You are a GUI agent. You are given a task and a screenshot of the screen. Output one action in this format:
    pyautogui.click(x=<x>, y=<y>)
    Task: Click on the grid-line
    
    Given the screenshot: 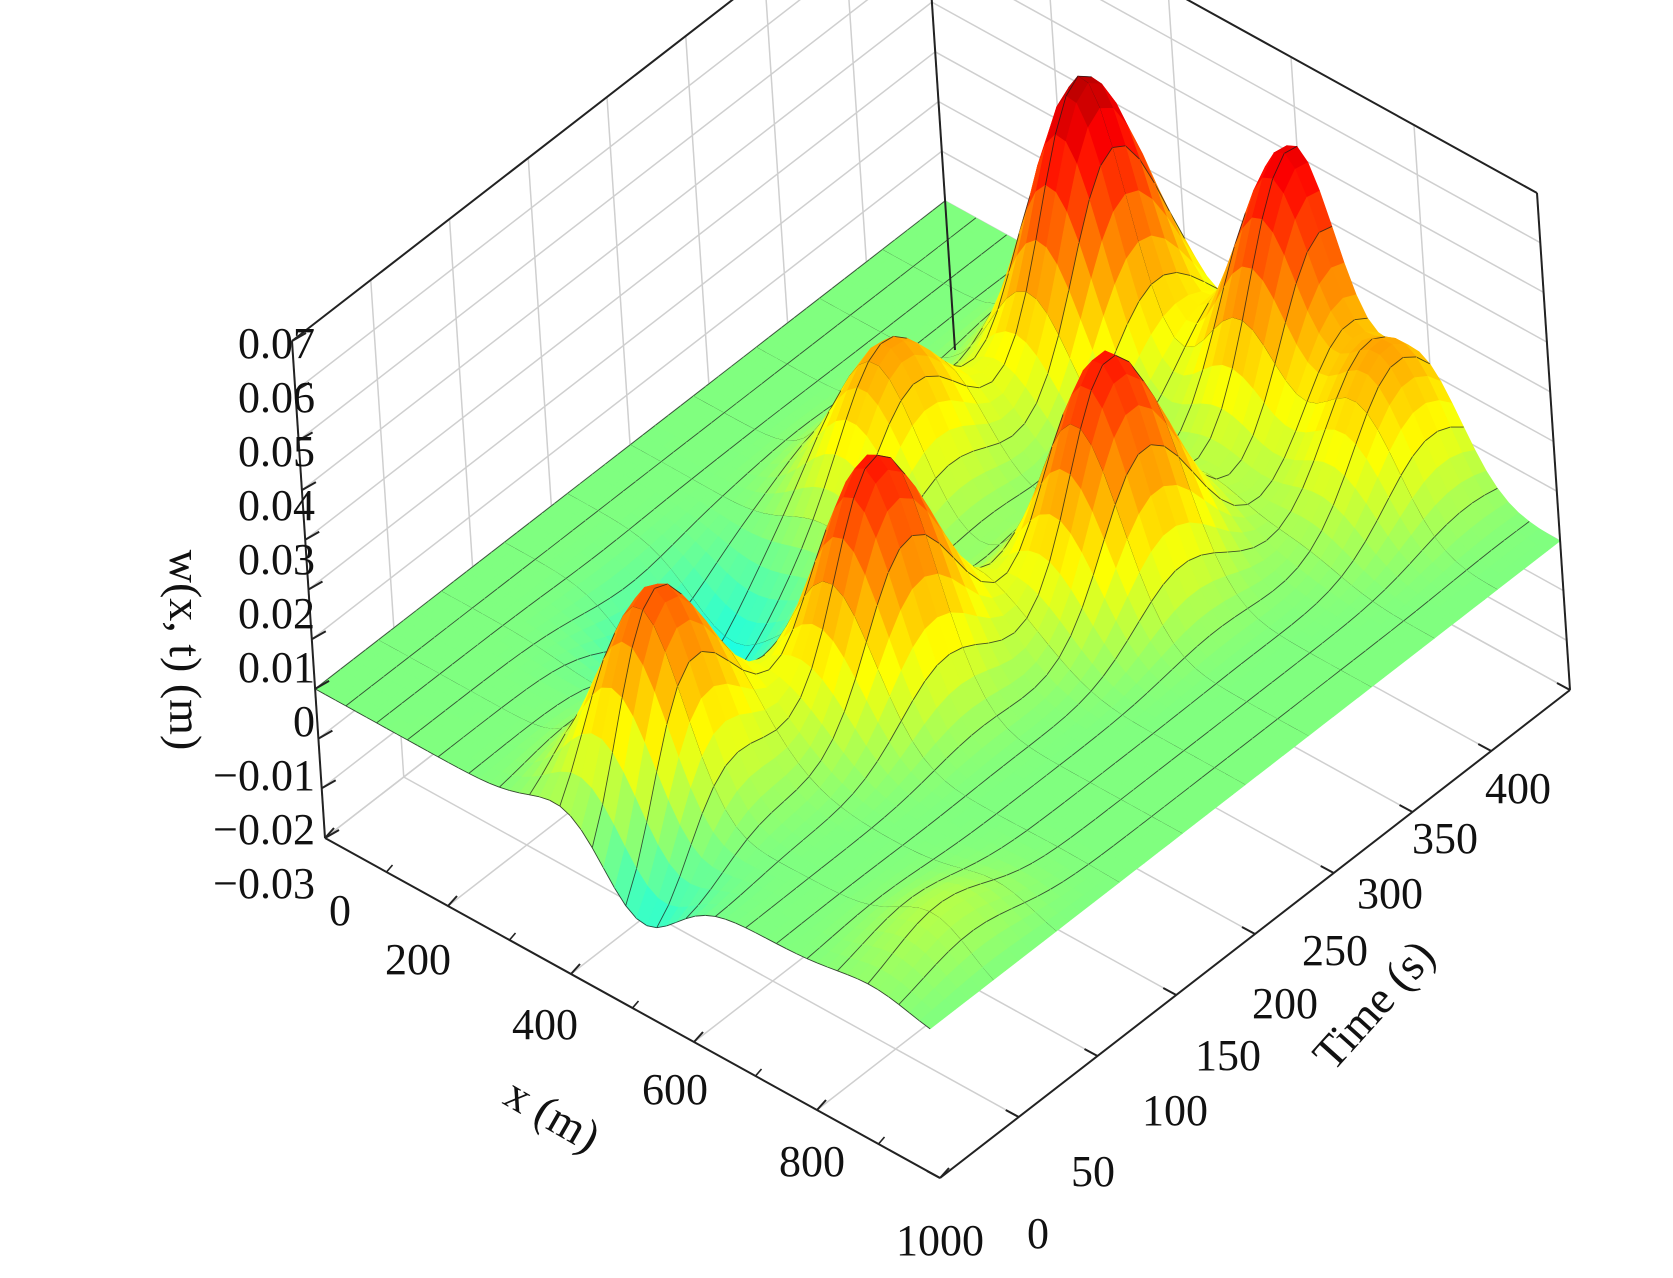 What is the action you would take?
    pyautogui.click(x=1320, y=122)
    